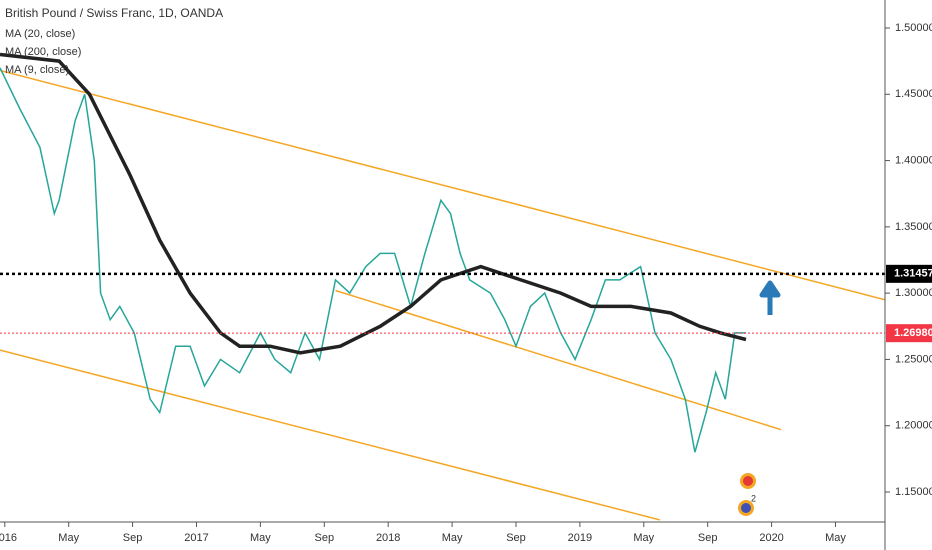 This screenshot has width=932, height=550. Describe the element at coordinates (913, 492) in the screenshot. I see `y-tick-label: 1.15000` at that location.